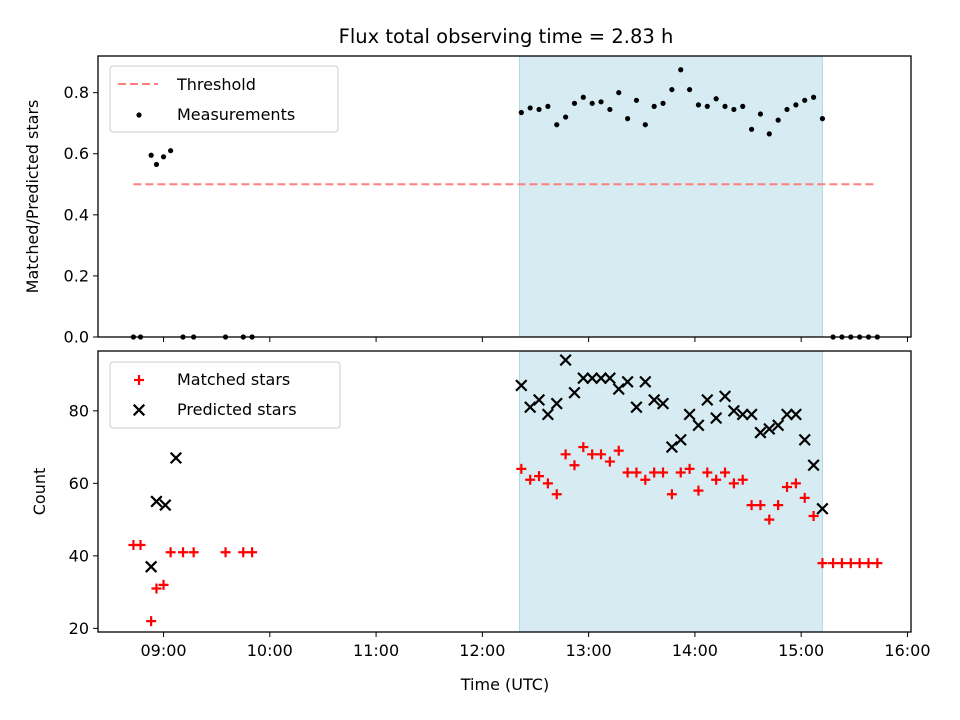 Image resolution: width=960 pixels, height=720 pixels. What do you see at coordinates (163, 650) in the screenshot?
I see `xtick-label: 09:00` at bounding box center [163, 650].